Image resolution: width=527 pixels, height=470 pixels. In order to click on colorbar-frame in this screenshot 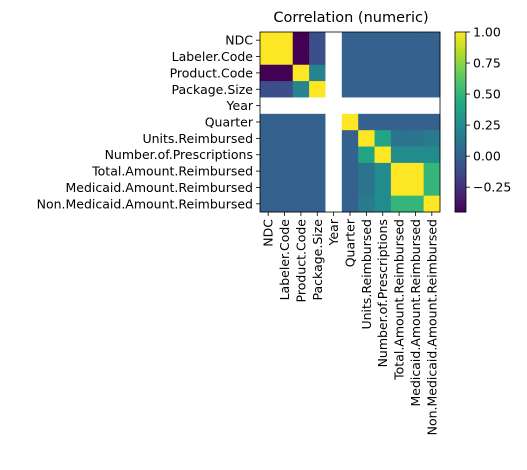, I will do `click(460, 122)`.